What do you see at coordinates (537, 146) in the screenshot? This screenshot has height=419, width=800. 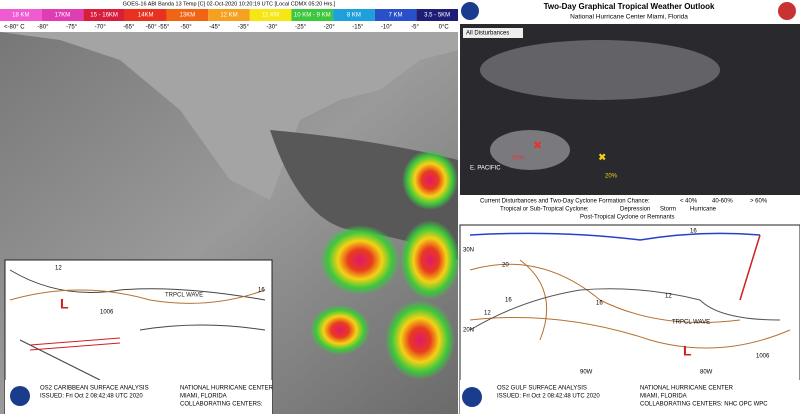 I see `high-marker: ✖` at bounding box center [537, 146].